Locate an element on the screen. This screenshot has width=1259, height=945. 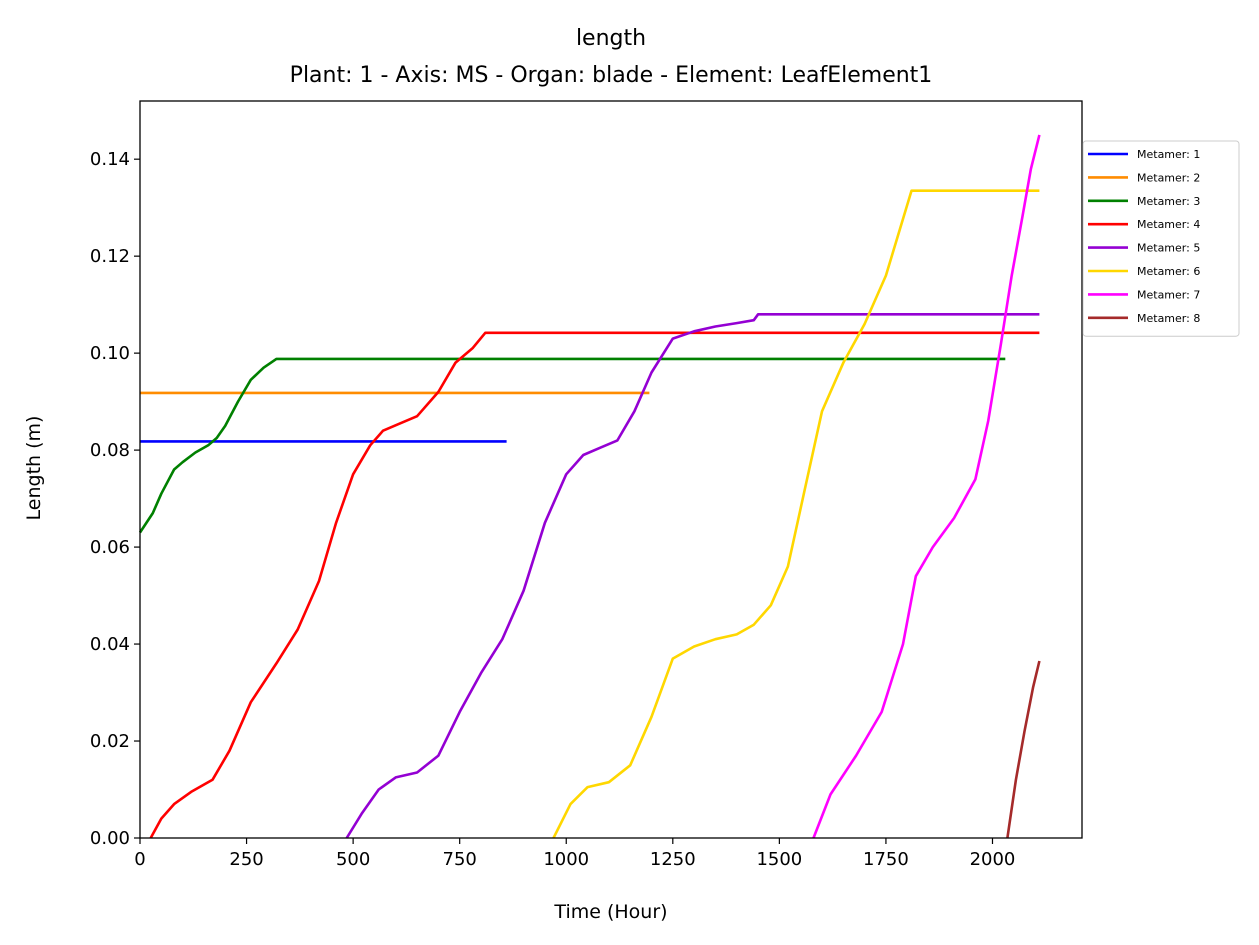
chart-title: length is located at coordinates (611, 38).